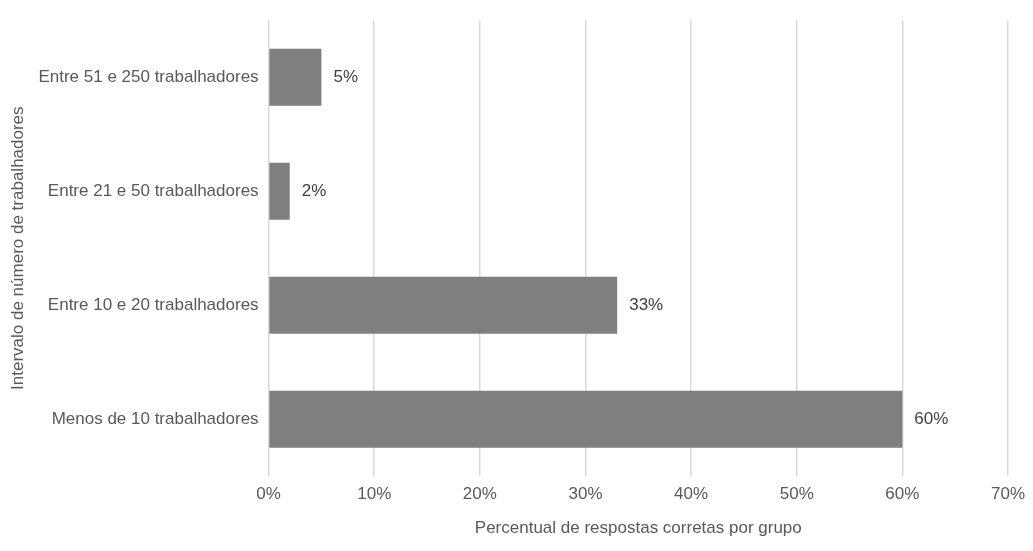 Image resolution: width=1033 pixels, height=551 pixels. Describe the element at coordinates (17, 248) in the screenshot. I see `y-axis-title: Intervalo de número de trabalhadores` at that location.